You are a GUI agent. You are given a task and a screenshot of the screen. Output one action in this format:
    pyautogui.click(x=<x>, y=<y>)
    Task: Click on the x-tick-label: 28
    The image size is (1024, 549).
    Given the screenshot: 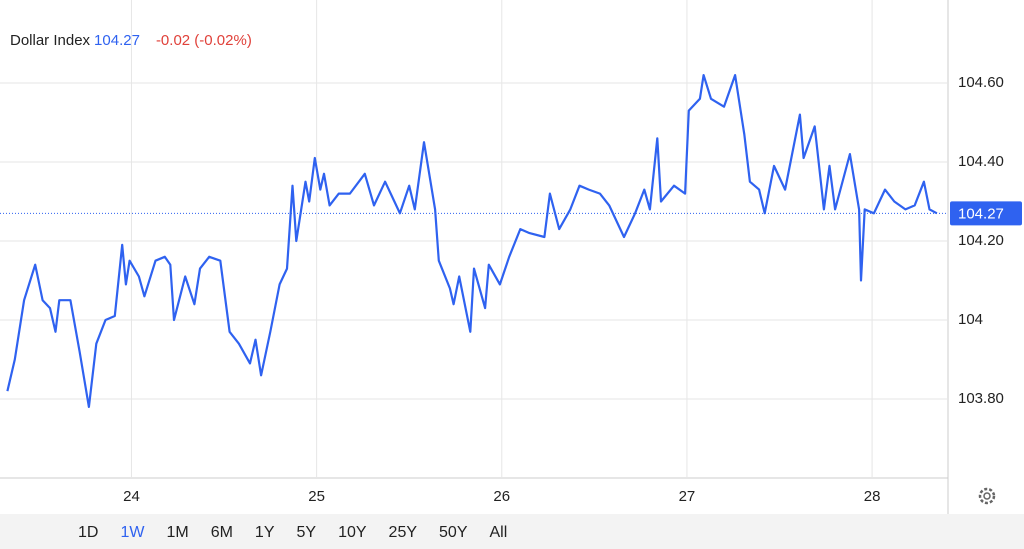 What is the action you would take?
    pyautogui.click(x=872, y=496)
    